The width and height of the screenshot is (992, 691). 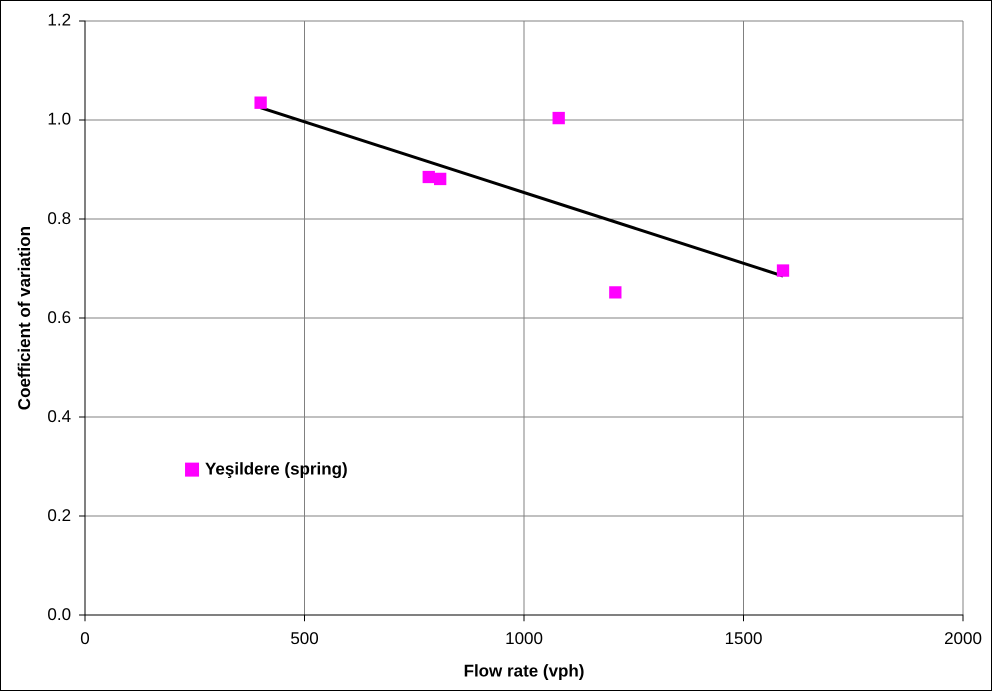 What do you see at coordinates (524, 670) in the screenshot?
I see `x-axis-title: Flow rate (vph)` at bounding box center [524, 670].